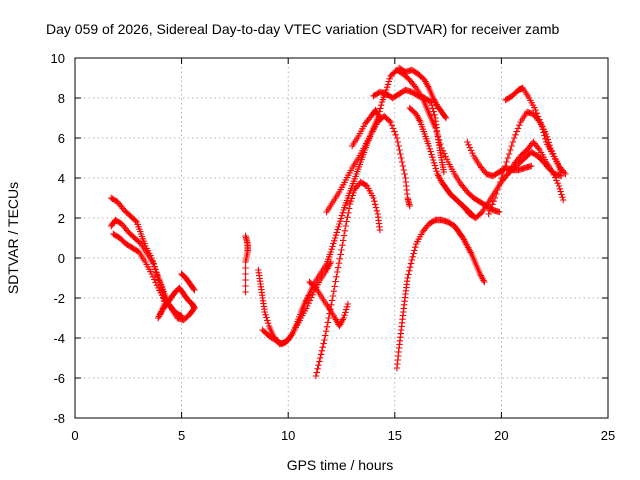 This screenshot has height=480, width=640. I want to click on y-tick-label: 2, so click(61, 218).